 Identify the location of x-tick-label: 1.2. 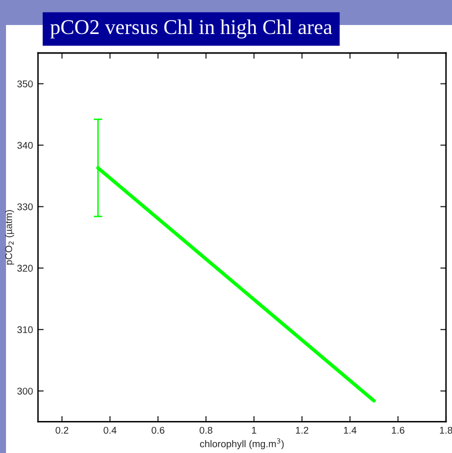
(302, 430).